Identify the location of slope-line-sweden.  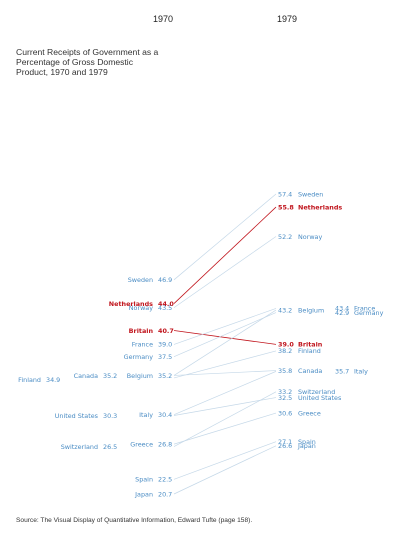
(225, 237).